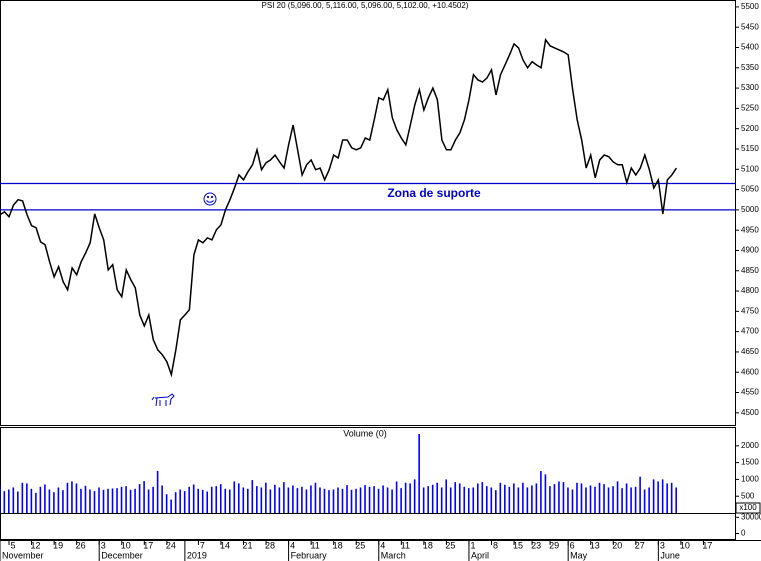 This screenshot has width=761, height=561. I want to click on volume-title: Volume (0), so click(365, 433).